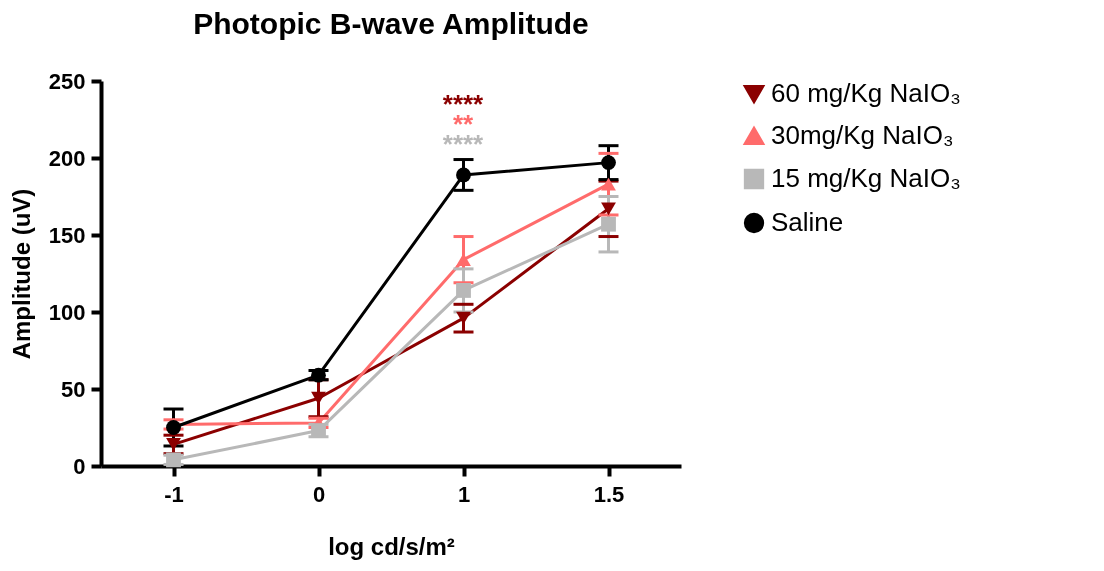 The image size is (1104, 571). I want to click on y-tick-label: 150, so click(67, 235).